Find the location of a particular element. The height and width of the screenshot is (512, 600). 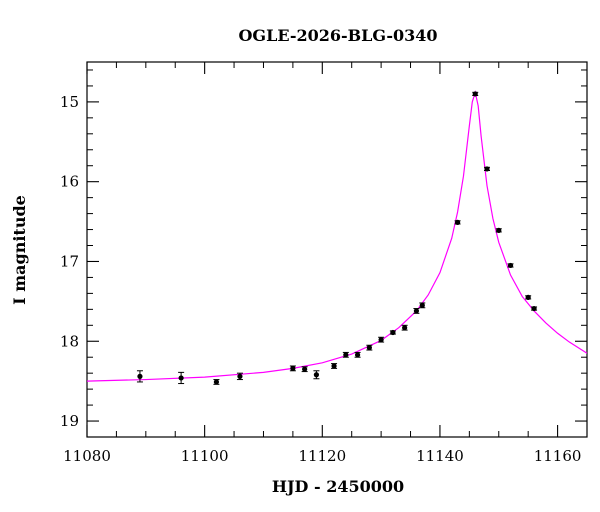

x-tick-label: 11140 is located at coordinates (440, 456).